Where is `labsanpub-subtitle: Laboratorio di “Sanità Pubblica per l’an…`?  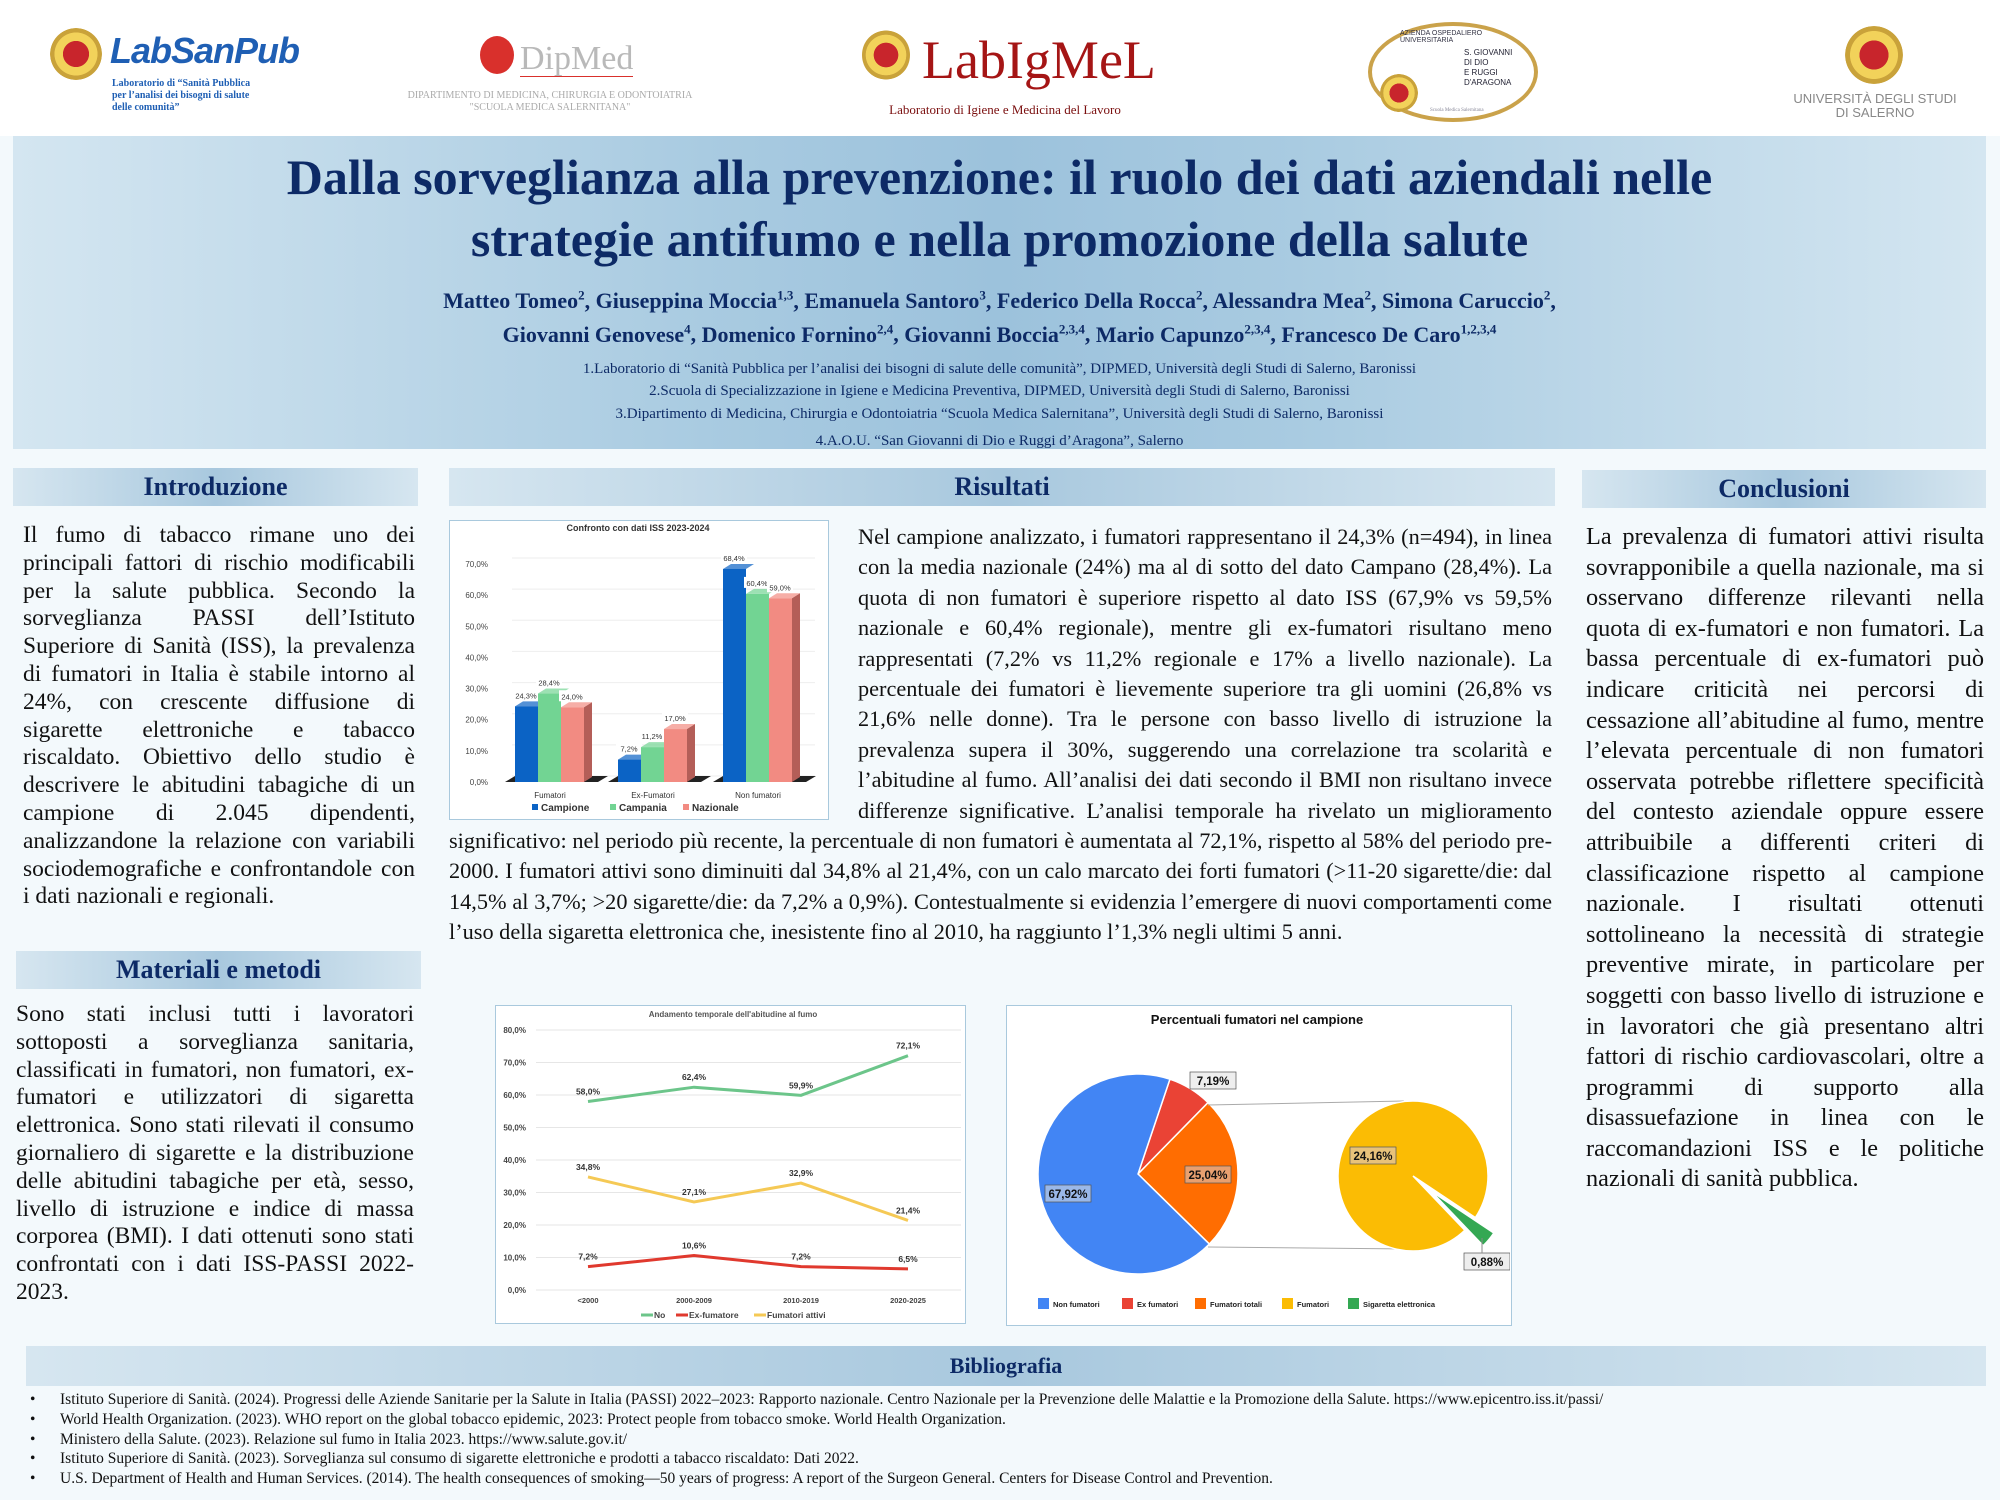 labsanpub-subtitle: Laboratorio di “Sanità Pubblica per l’an… is located at coordinates (181, 95).